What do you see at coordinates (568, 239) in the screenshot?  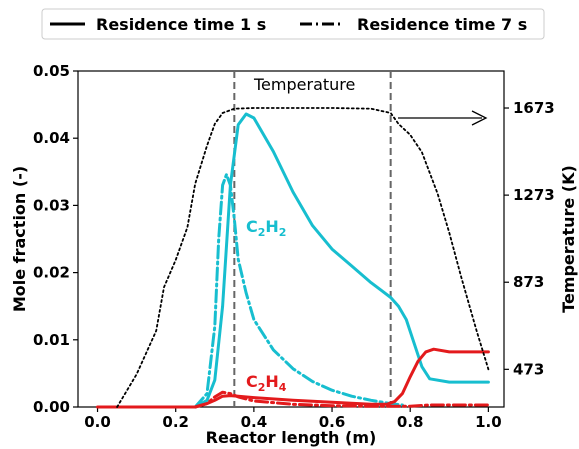 I see `y2-axis-label: Temperature (K)` at bounding box center [568, 239].